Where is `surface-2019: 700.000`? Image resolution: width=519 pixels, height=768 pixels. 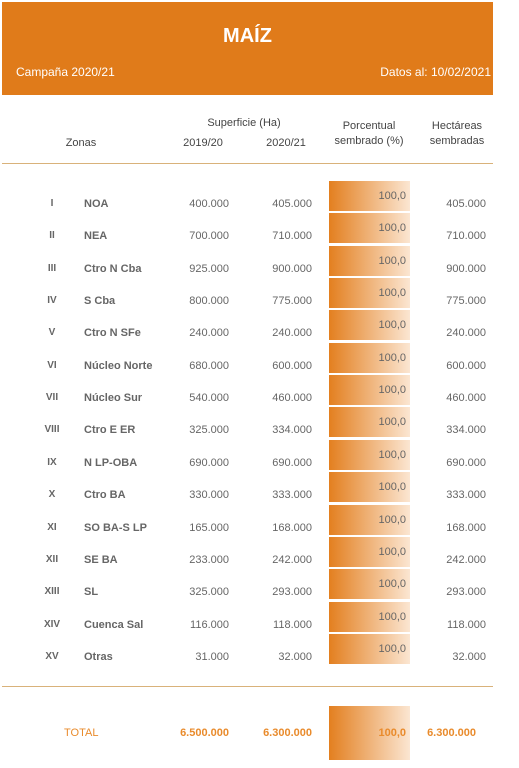 surface-2019: 700.000 is located at coordinates (209, 236).